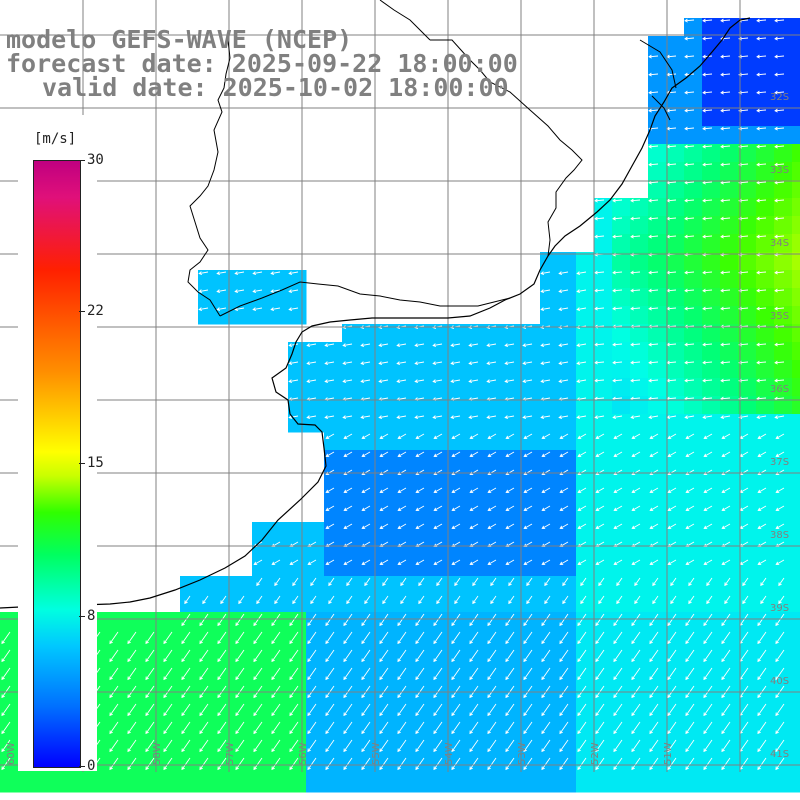  Describe the element at coordinates (303, 753) in the screenshot. I see `longitude-label: 56W` at that location.